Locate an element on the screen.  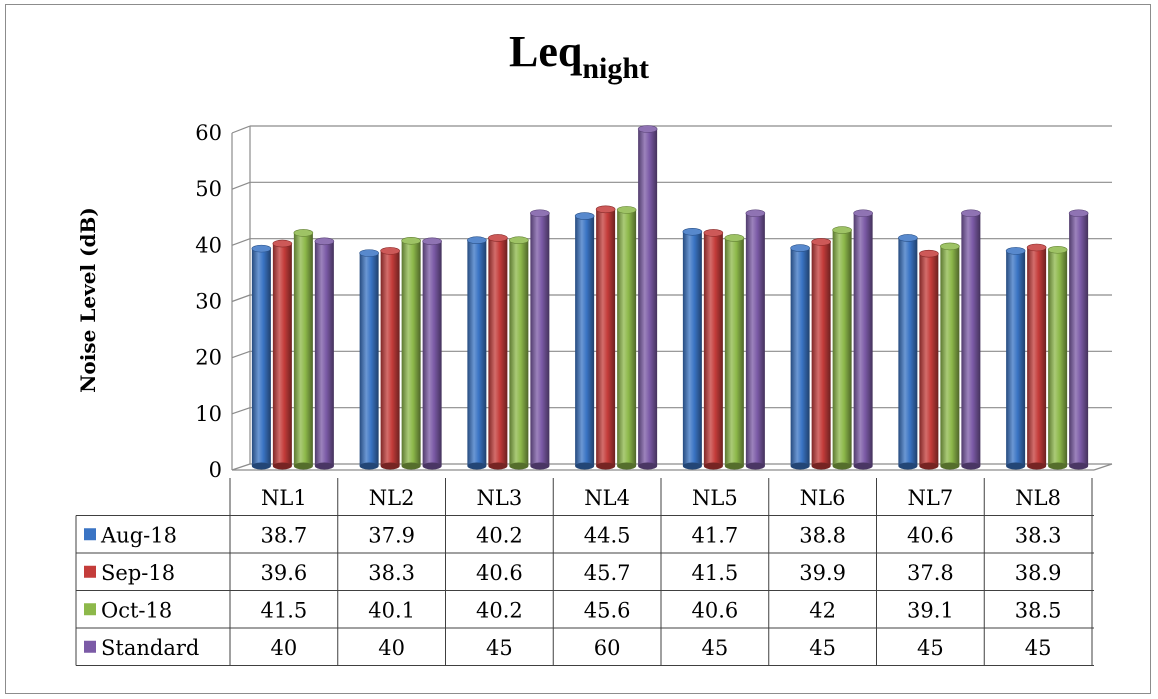
x-category-label: NL6 is located at coordinates (823, 498).